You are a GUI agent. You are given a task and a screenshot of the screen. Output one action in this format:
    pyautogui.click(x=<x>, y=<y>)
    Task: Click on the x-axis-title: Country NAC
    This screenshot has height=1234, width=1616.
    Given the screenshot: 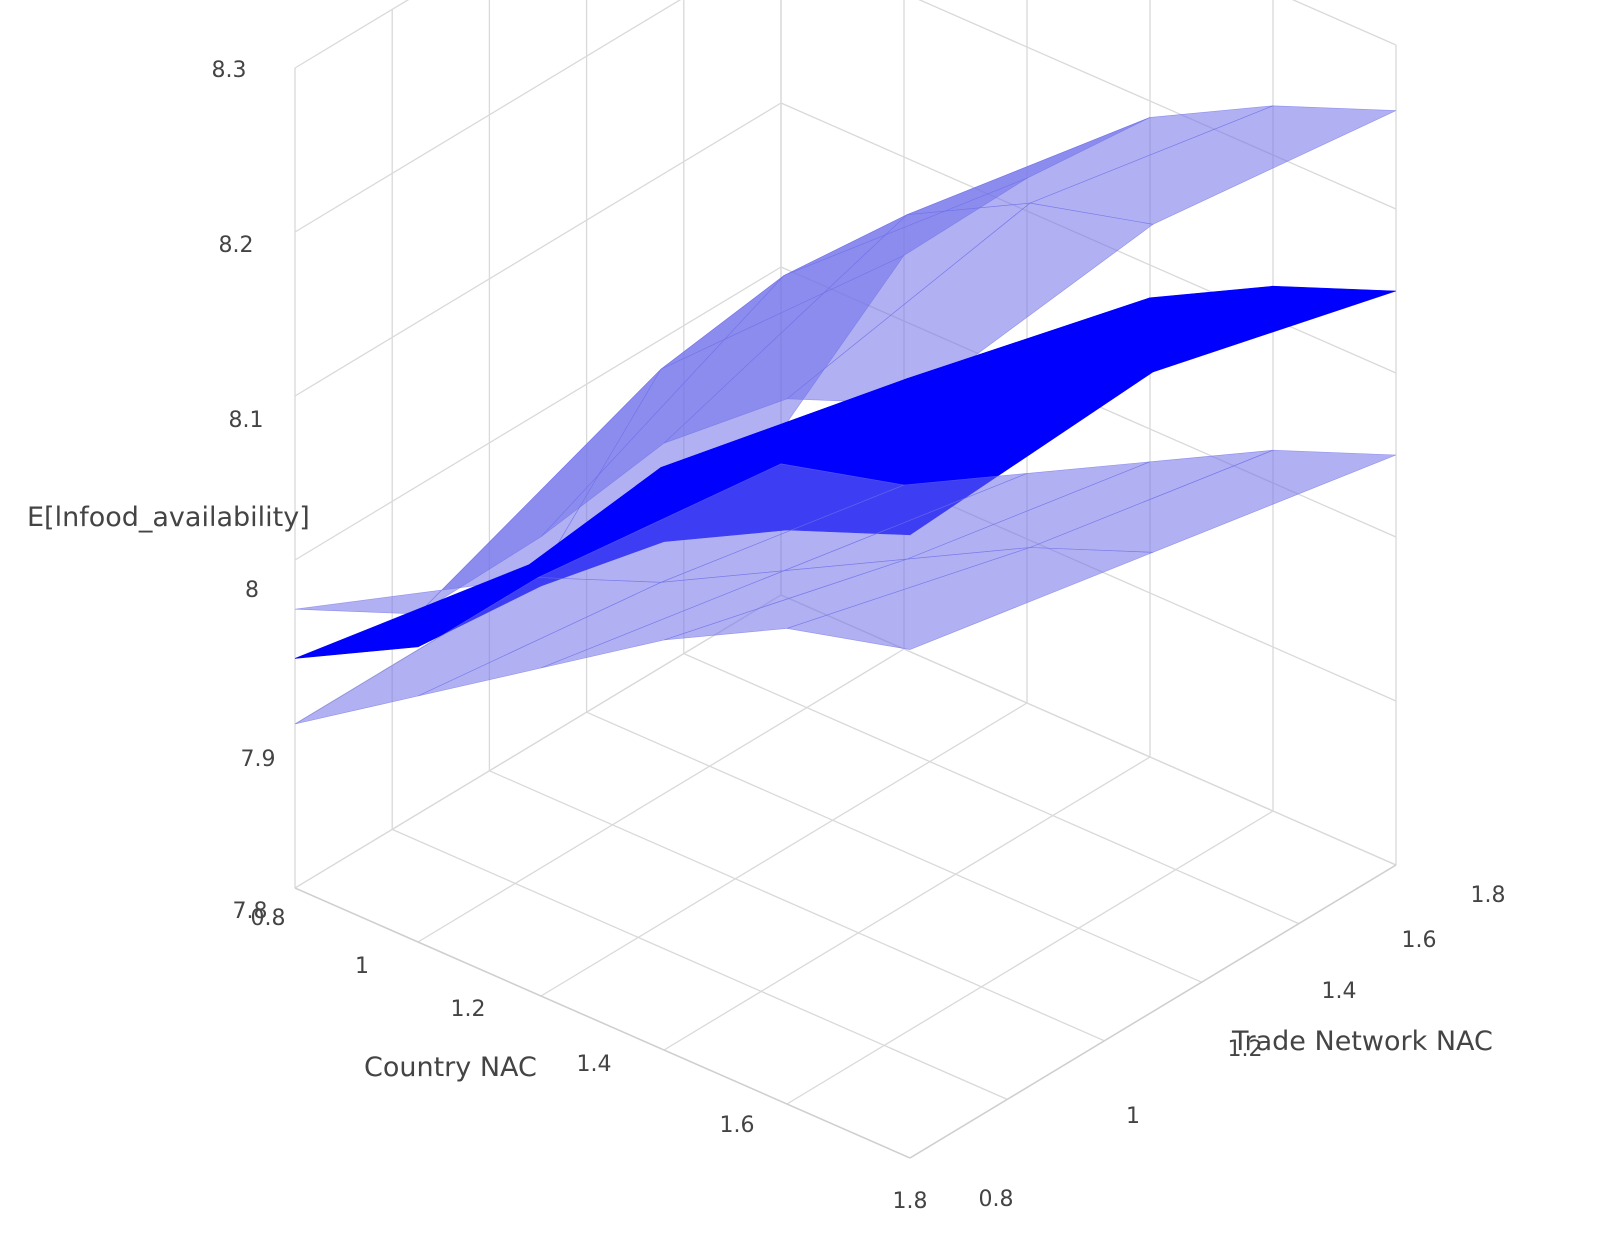 What is the action you would take?
    pyautogui.click(x=450, y=1067)
    